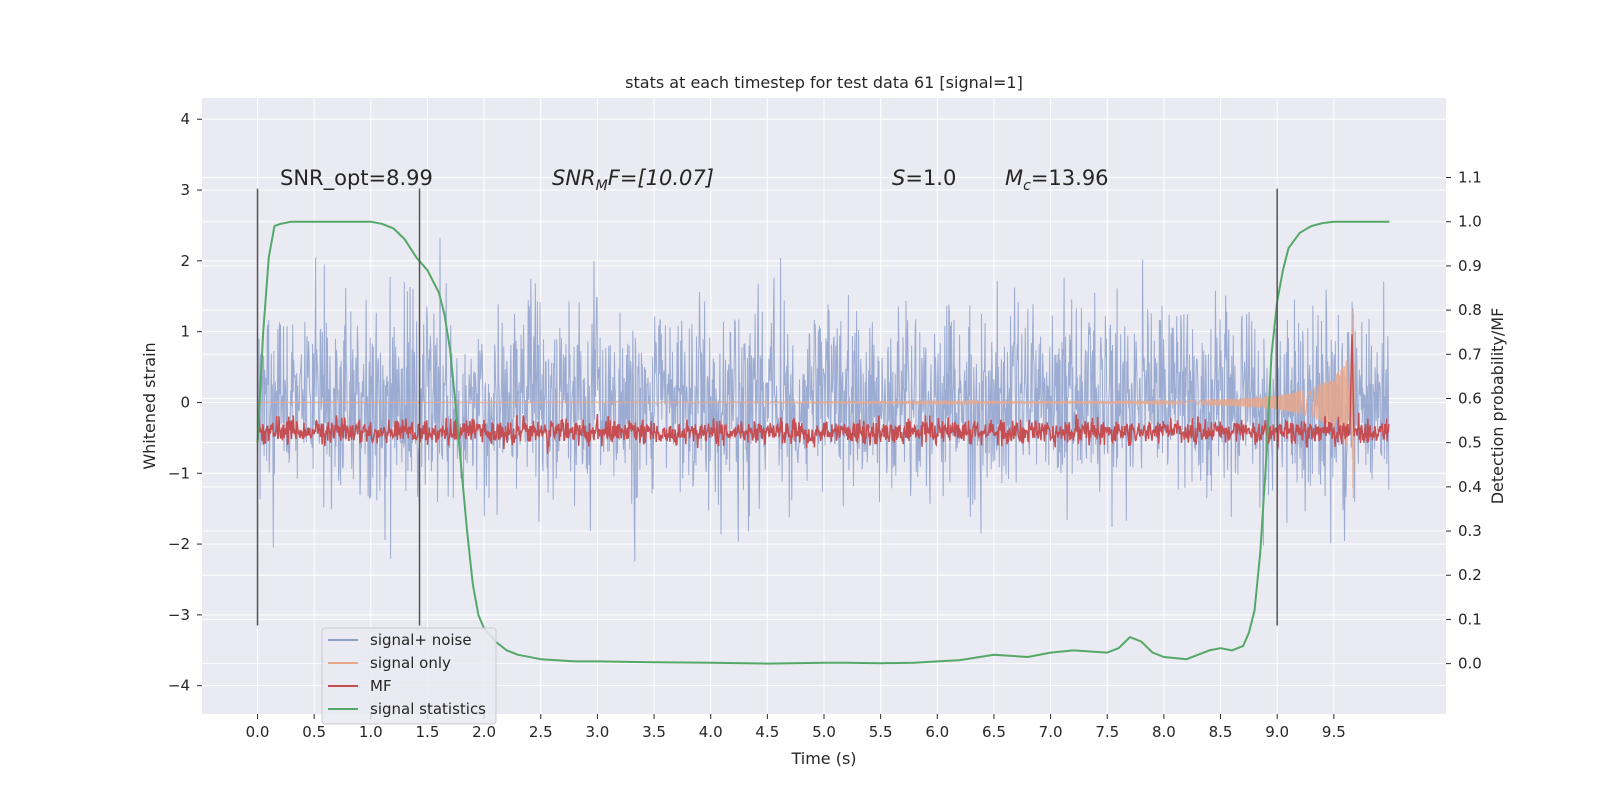  What do you see at coordinates (1470, 310) in the screenshot?
I see `y2-tick-label-3: 0.8` at bounding box center [1470, 310].